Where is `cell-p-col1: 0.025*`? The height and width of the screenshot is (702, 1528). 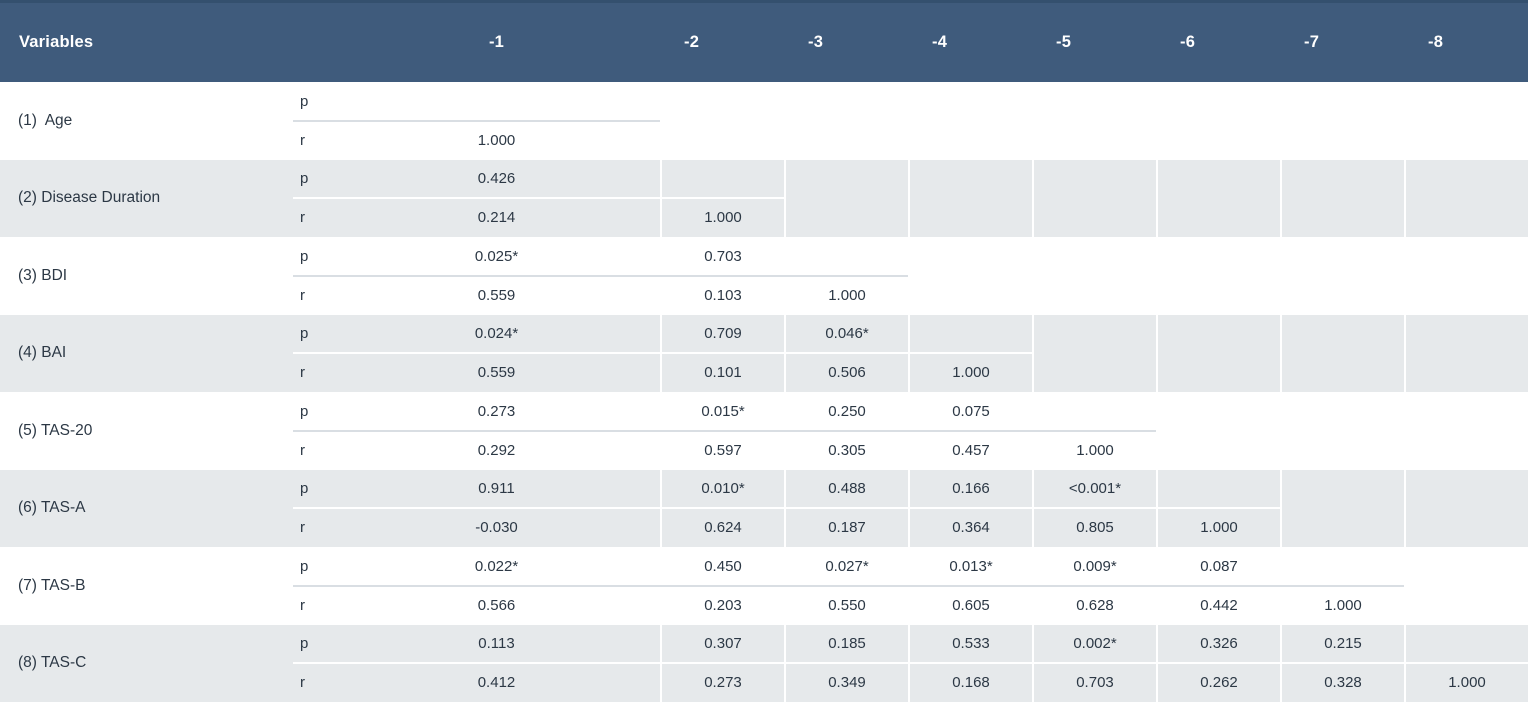 cell-p-col1: 0.025* is located at coordinates (496, 256).